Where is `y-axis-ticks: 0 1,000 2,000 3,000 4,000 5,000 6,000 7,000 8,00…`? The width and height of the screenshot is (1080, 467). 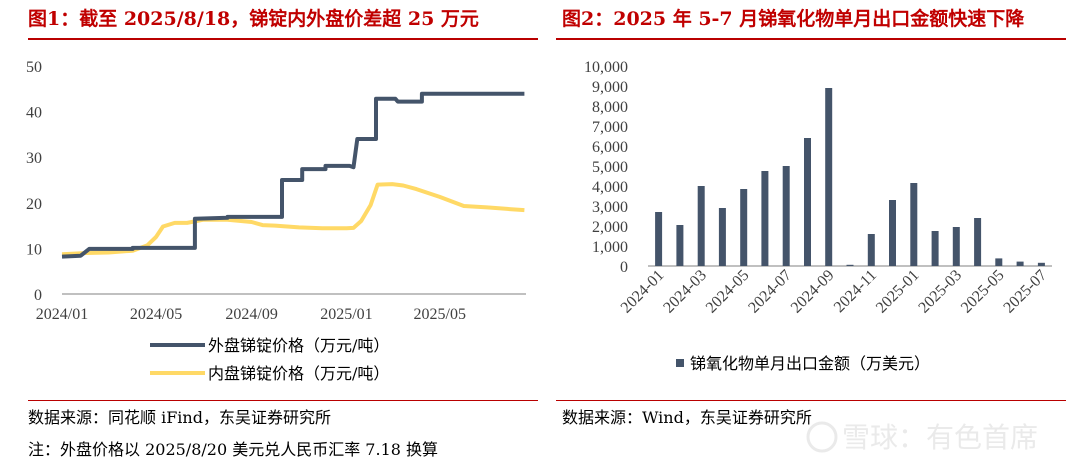 y-axis-ticks: 0 1,000 2,000 3,000 4,000 5,000 6,000 7,000 8,00… is located at coordinates (606, 167).